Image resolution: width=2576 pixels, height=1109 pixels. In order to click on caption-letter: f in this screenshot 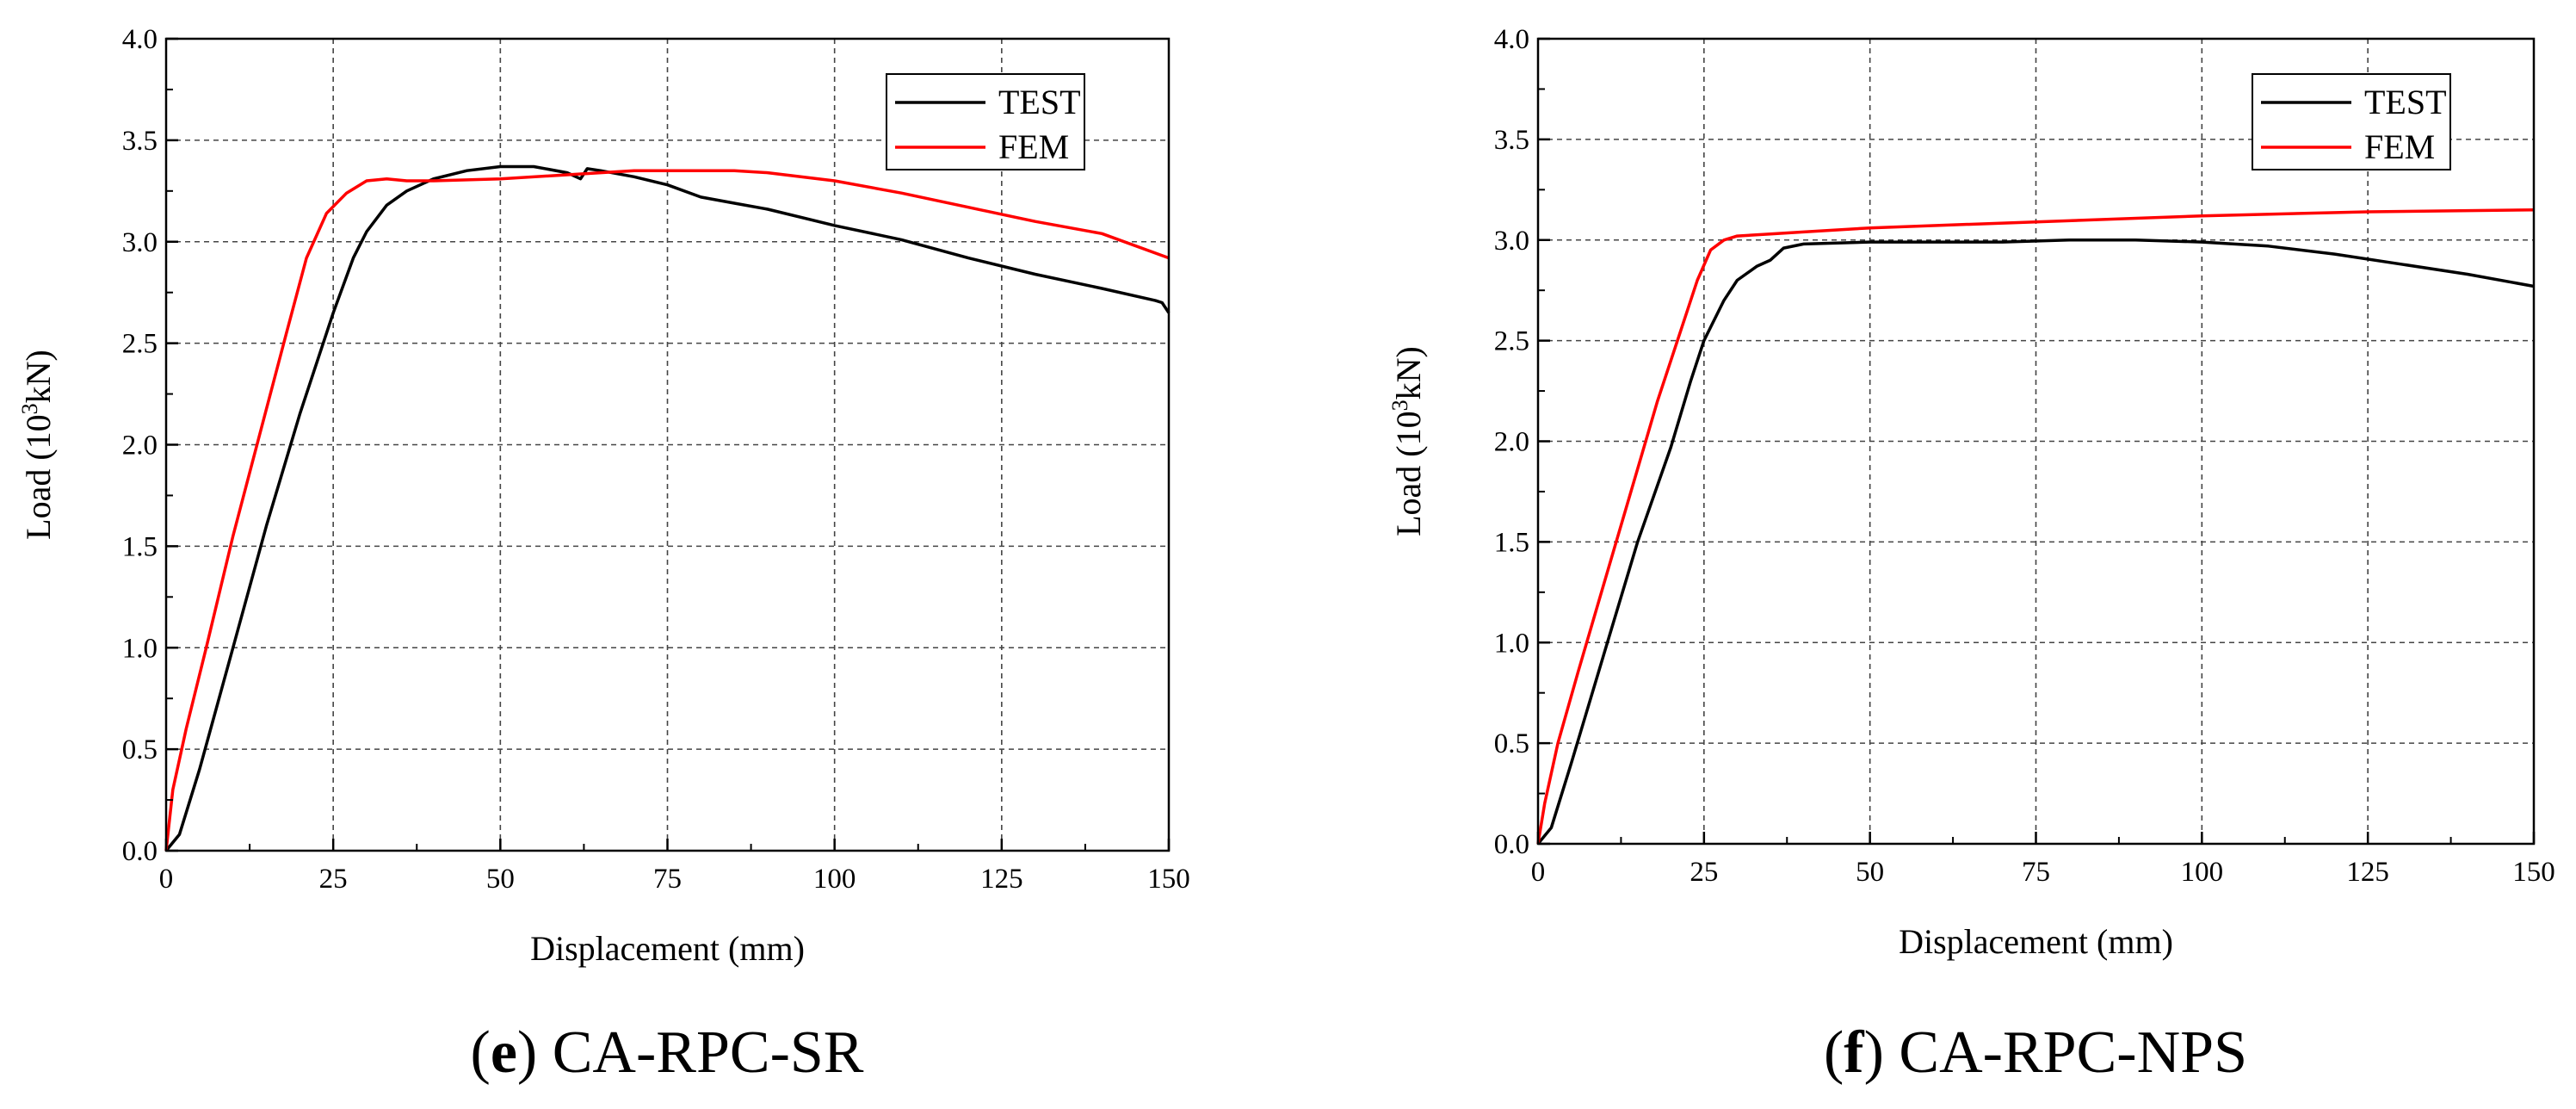, I will do `click(1854, 1052)`.